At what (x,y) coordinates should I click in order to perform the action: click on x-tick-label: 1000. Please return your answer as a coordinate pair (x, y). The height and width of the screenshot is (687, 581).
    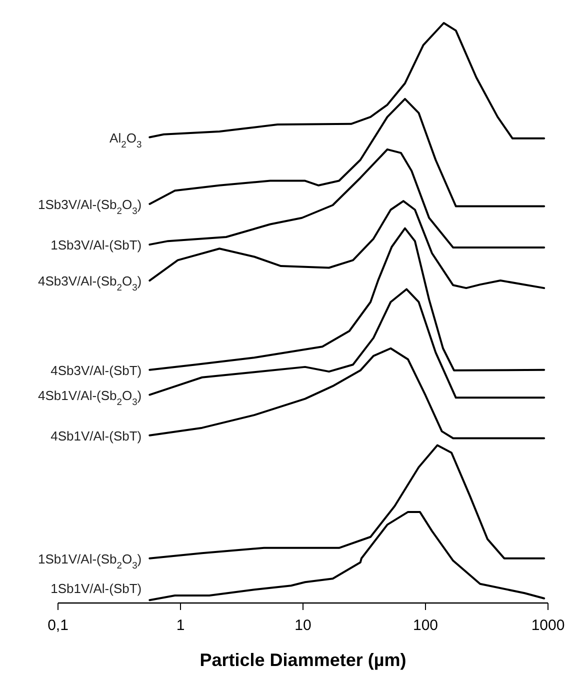
    Looking at the image, I should click on (548, 625).